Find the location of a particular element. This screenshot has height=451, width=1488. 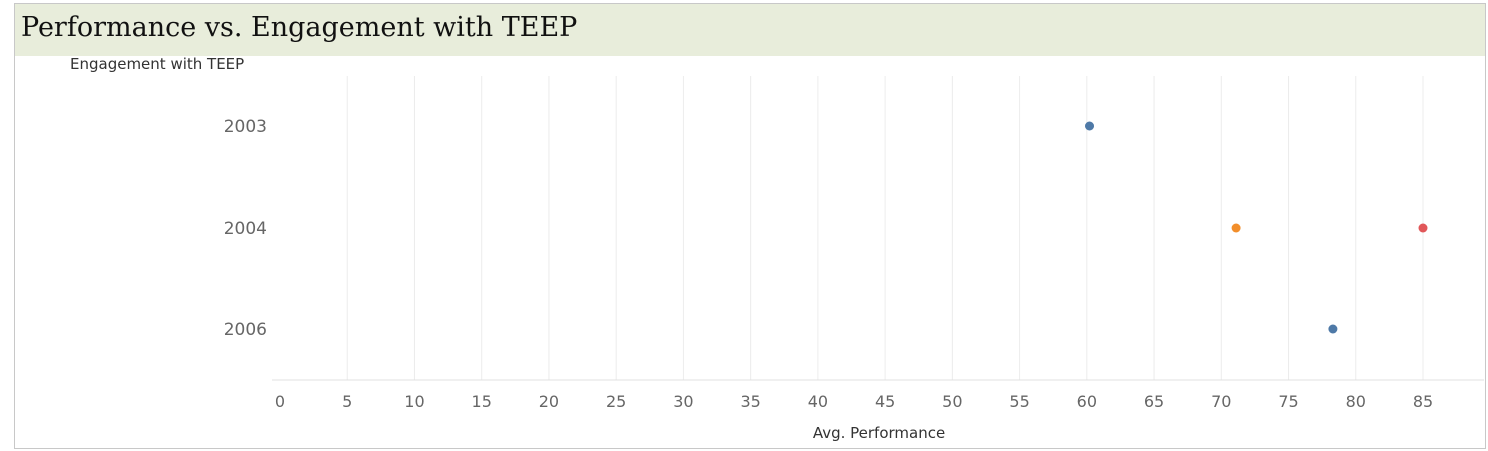

y-category-label: 2006 is located at coordinates (245, 330).